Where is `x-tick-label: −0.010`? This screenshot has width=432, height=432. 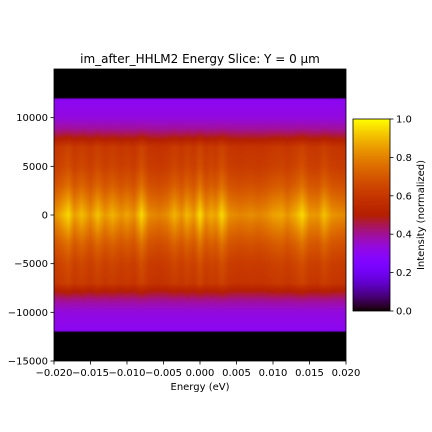 x-tick-label: −0.010 is located at coordinates (126, 373).